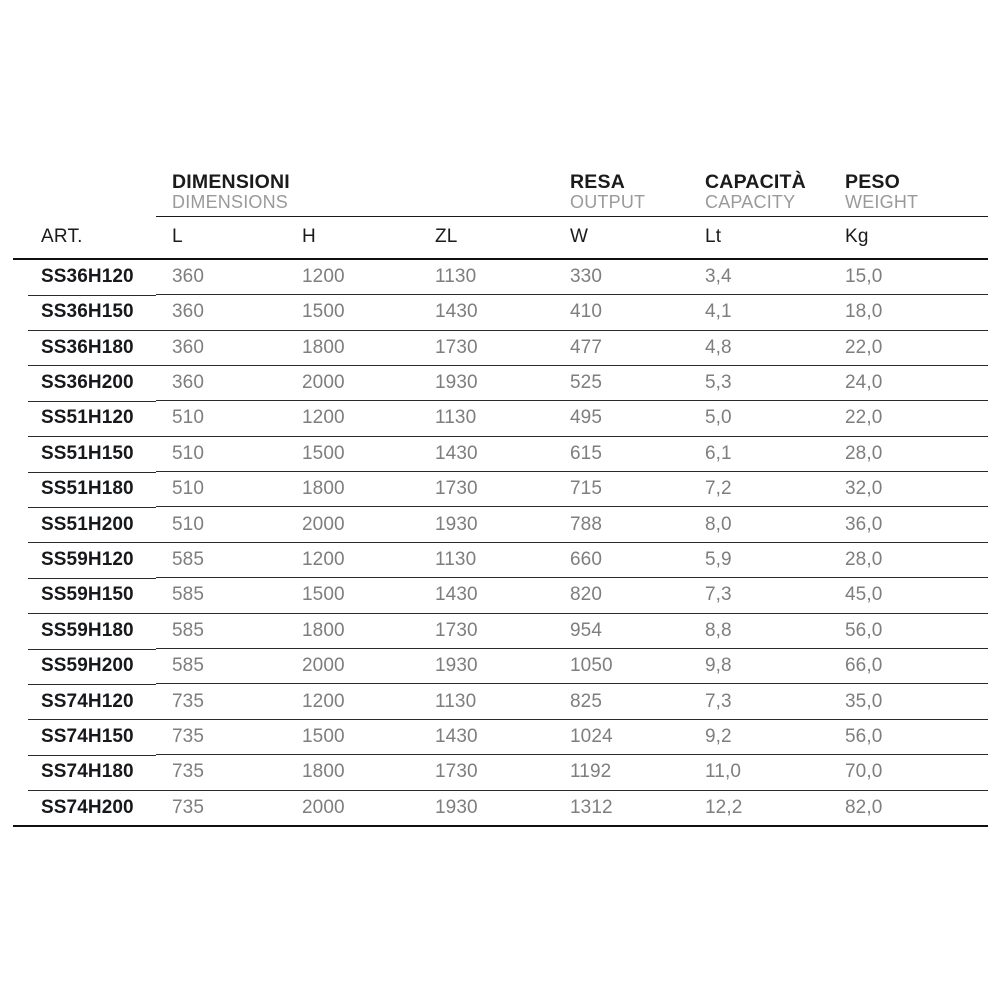 The height and width of the screenshot is (1000, 1000). Describe the element at coordinates (84, 454) in the screenshot. I see `cell-article-code: SS51H150` at that location.